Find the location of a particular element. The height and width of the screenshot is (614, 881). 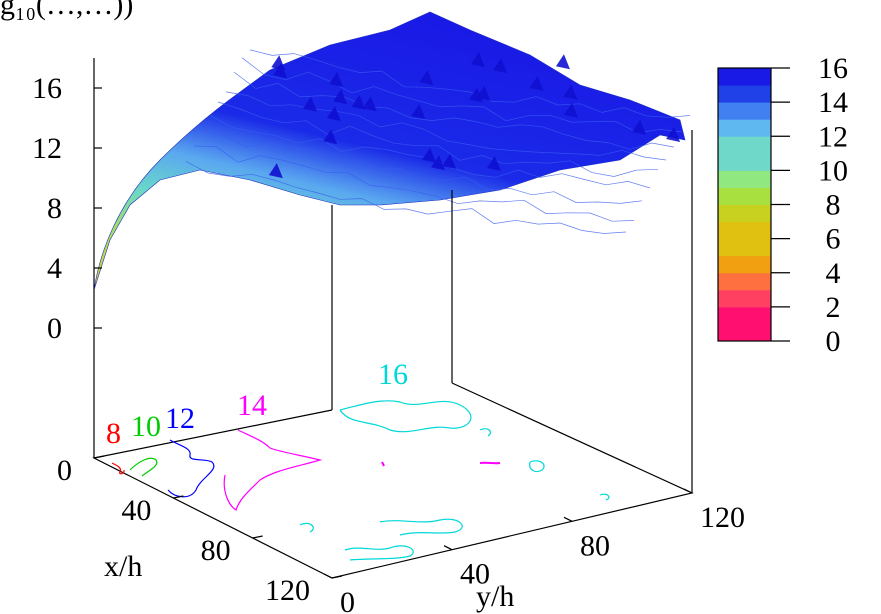

contour-high-b is located at coordinates (383, 464).